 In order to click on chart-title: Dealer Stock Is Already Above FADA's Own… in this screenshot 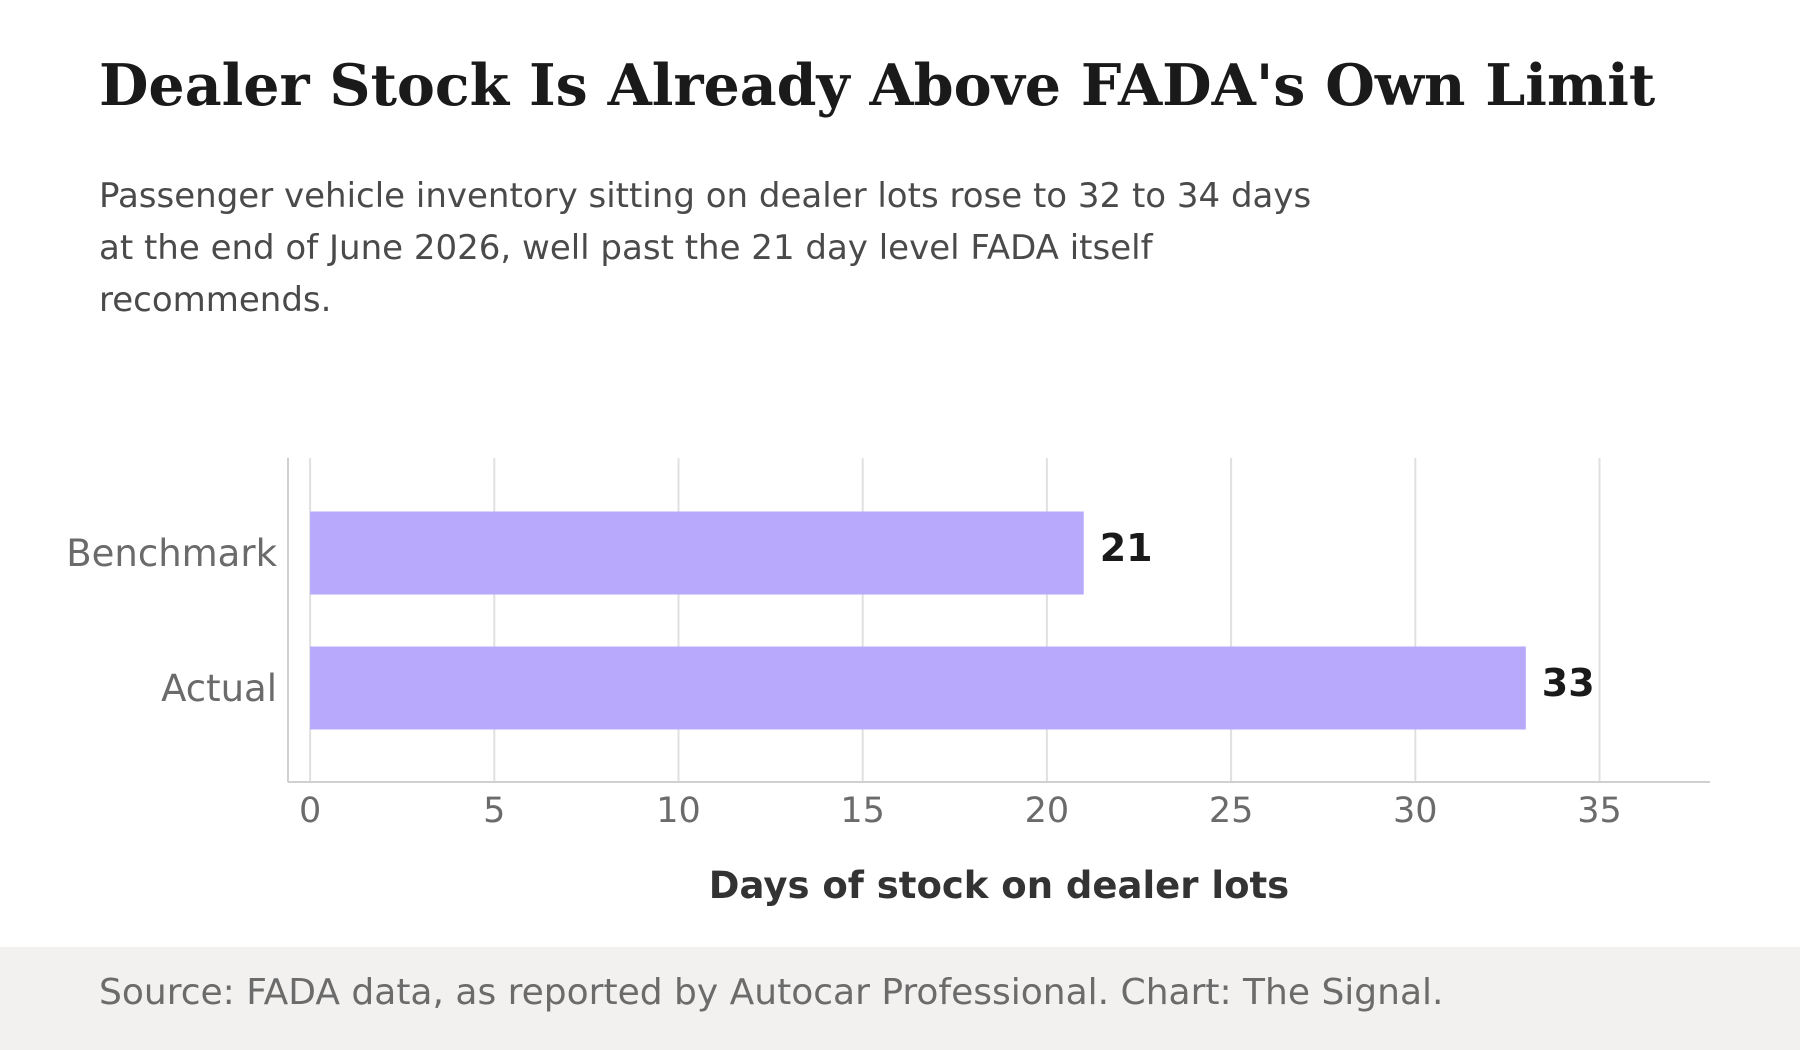, I will do `click(877, 85)`.